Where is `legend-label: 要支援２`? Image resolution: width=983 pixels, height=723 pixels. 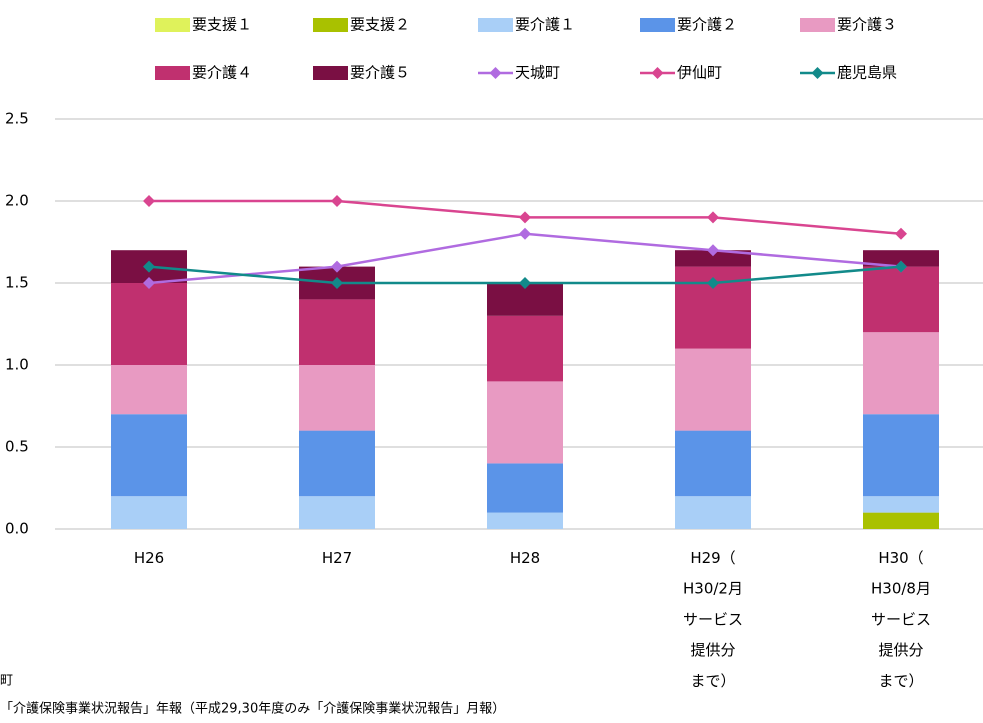
legend-label: 要支援２ is located at coordinates (380, 25).